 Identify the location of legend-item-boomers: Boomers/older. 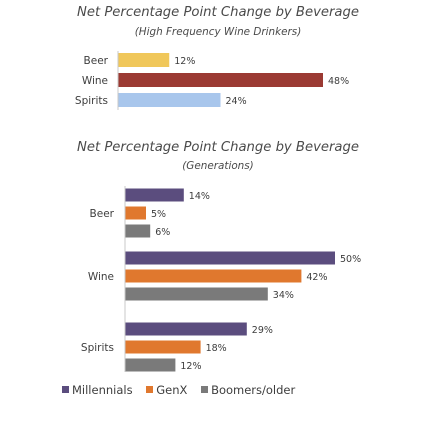
(248, 390).